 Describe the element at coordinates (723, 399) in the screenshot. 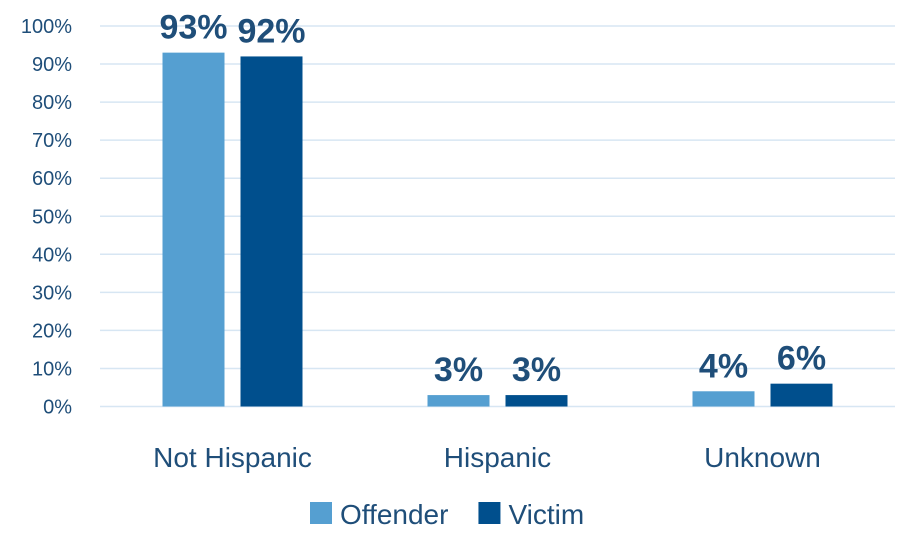

I see `bar-offender-unknown` at that location.